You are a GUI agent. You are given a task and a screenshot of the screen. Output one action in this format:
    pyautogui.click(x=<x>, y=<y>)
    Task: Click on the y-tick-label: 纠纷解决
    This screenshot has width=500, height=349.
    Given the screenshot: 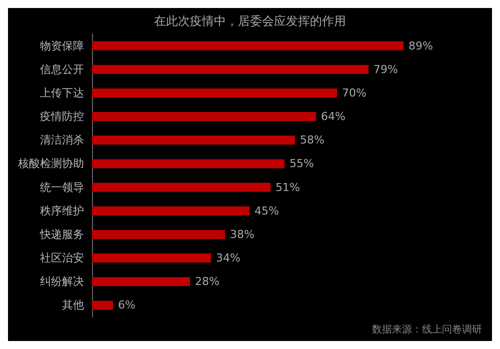 What is the action you would take?
    pyautogui.click(x=62, y=281)
    